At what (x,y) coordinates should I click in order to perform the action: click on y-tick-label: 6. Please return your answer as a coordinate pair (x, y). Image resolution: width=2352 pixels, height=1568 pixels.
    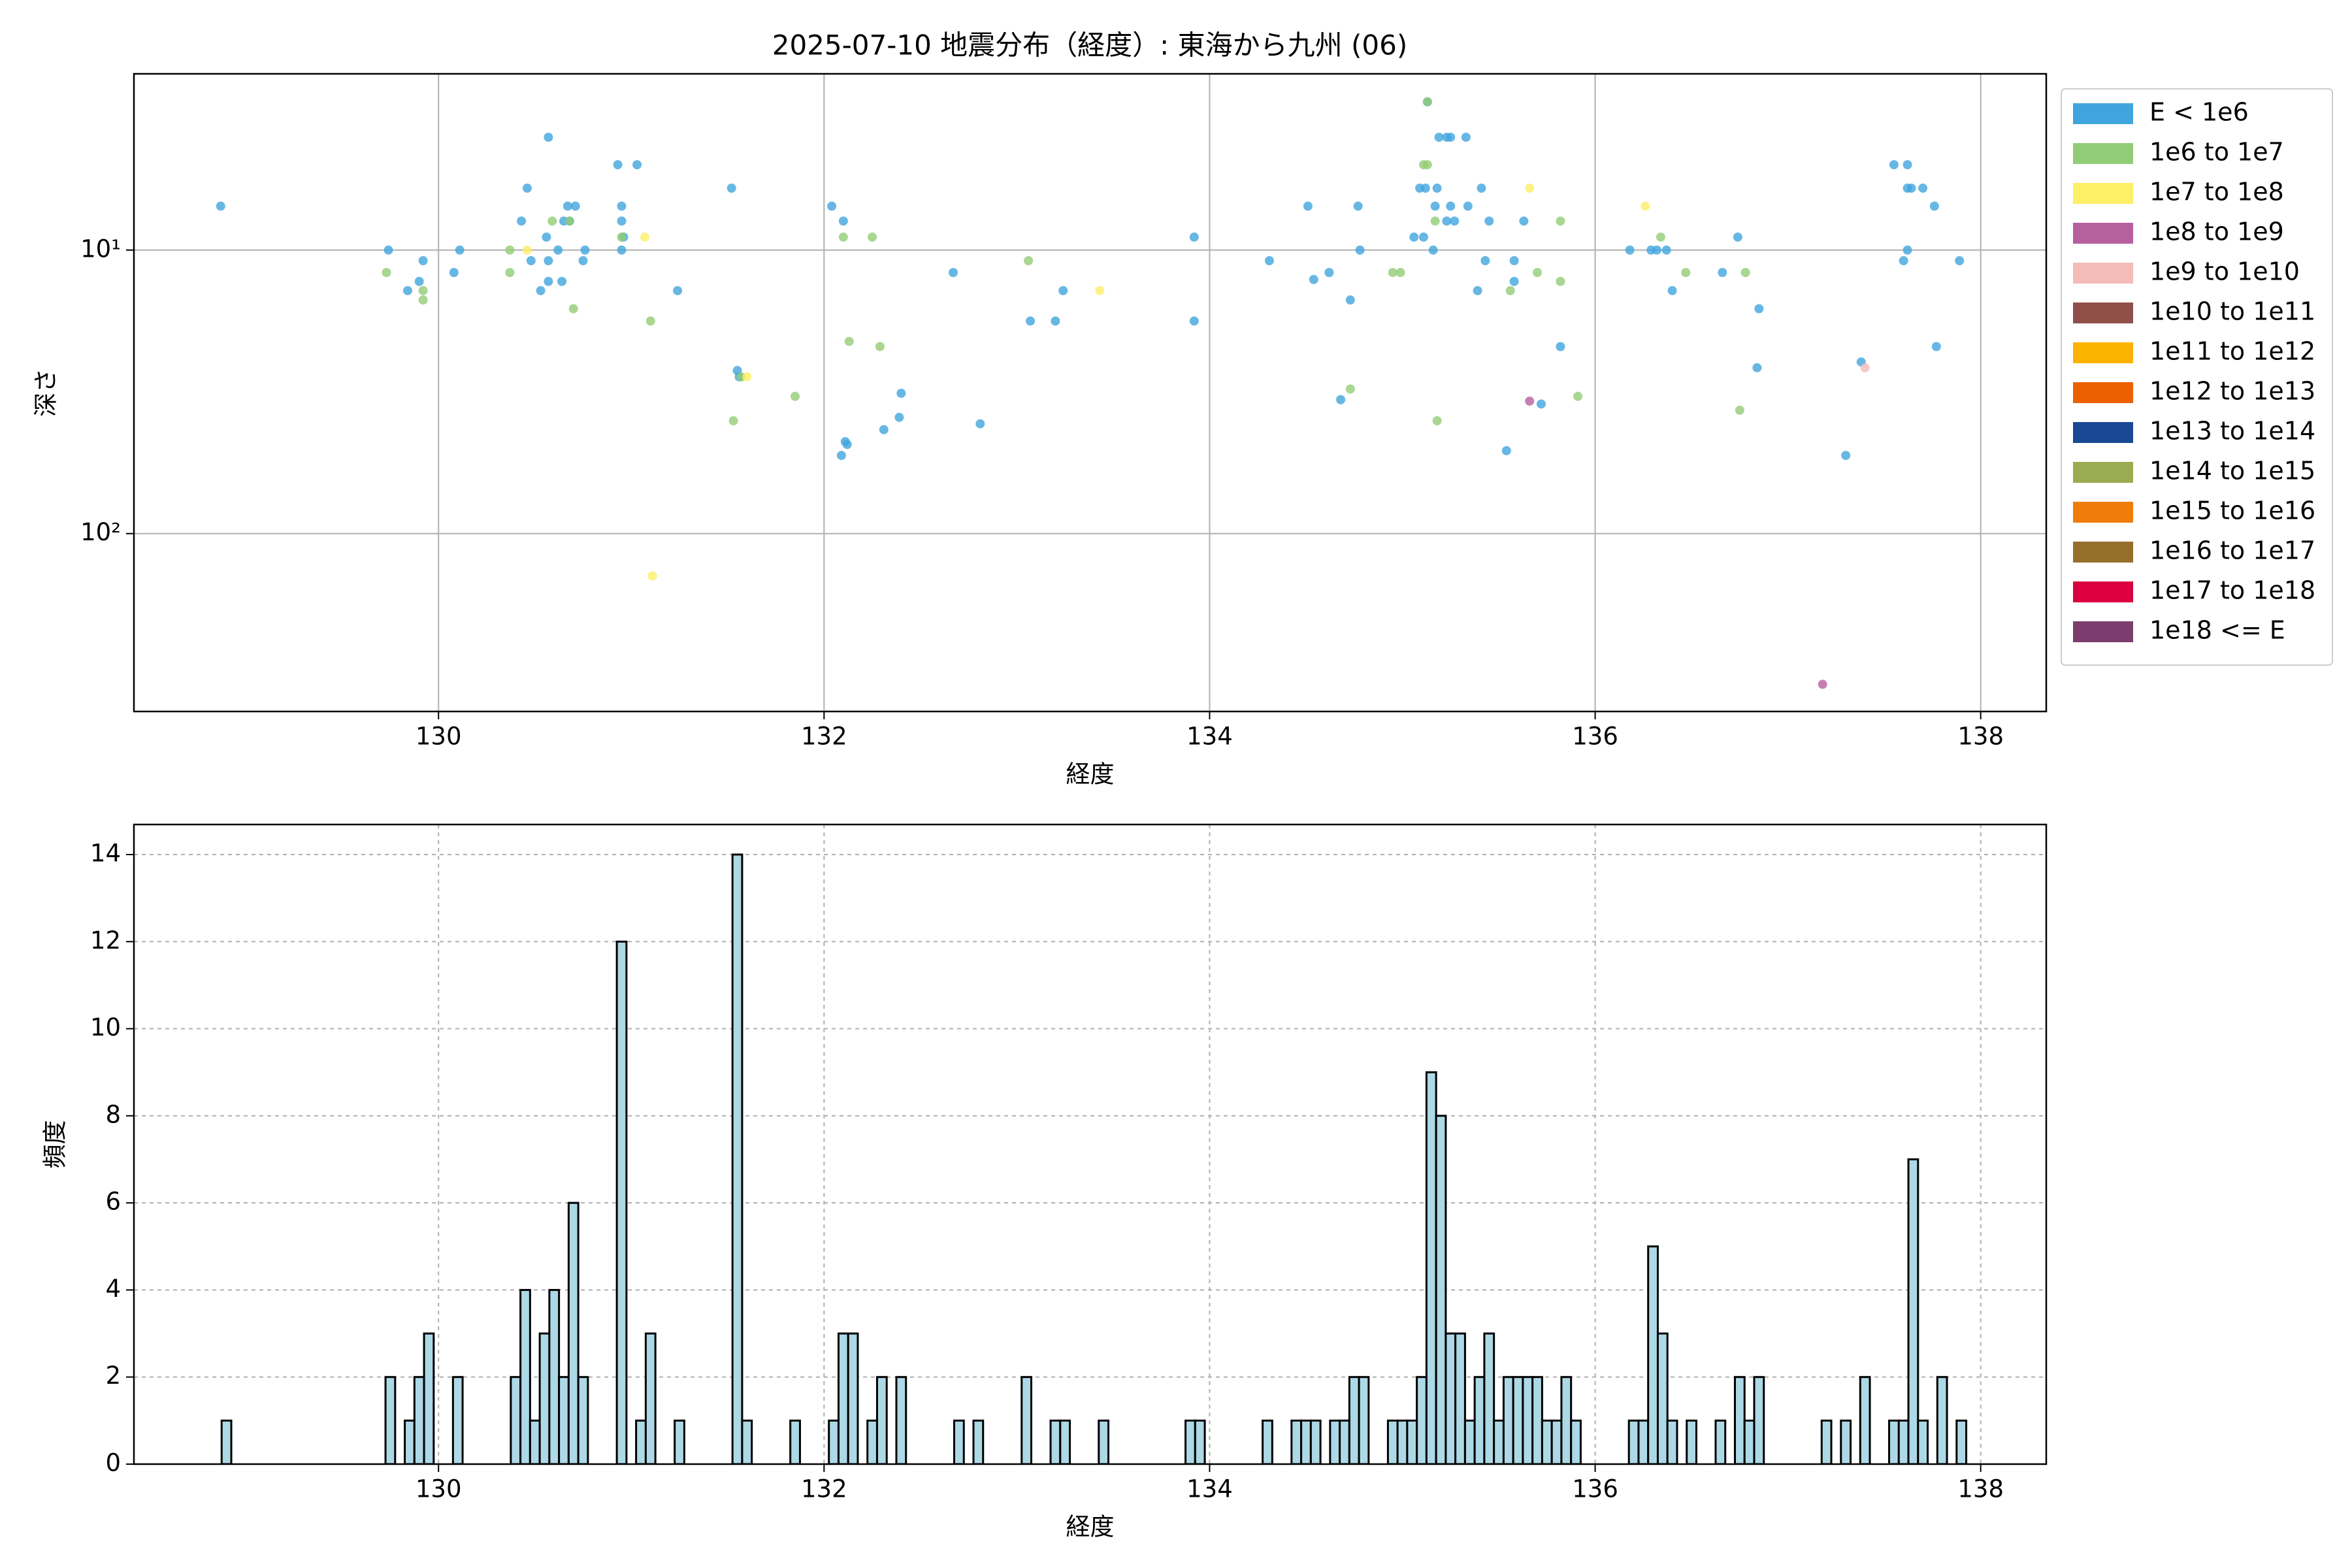
    Looking at the image, I should click on (113, 1202).